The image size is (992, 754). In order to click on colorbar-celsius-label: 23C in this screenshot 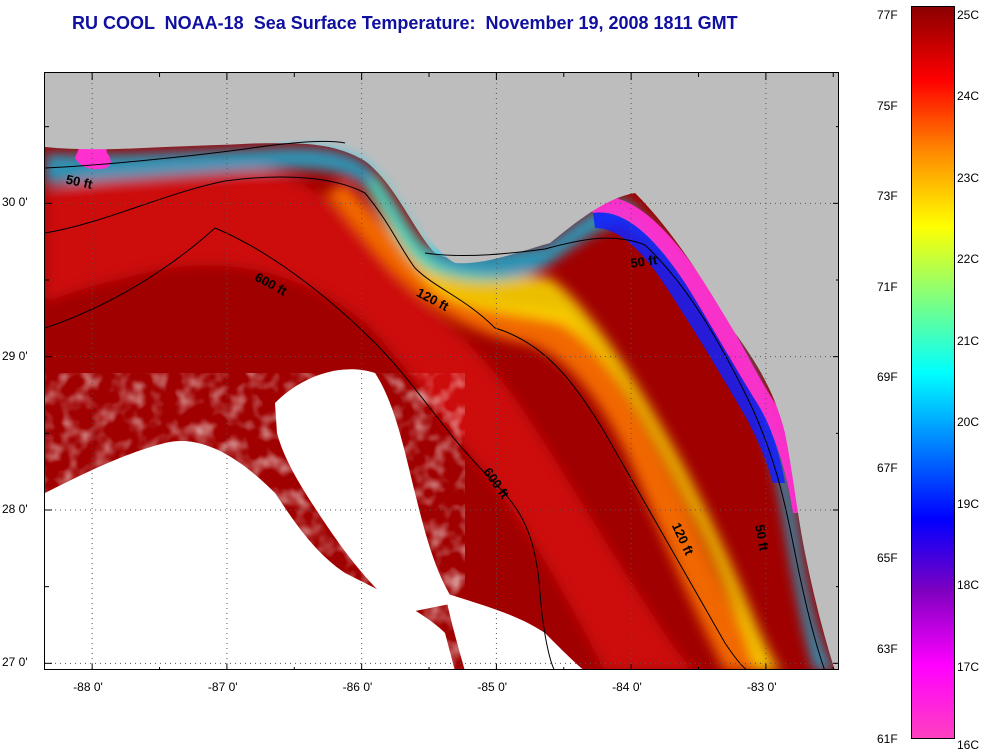, I will do `click(968, 177)`.